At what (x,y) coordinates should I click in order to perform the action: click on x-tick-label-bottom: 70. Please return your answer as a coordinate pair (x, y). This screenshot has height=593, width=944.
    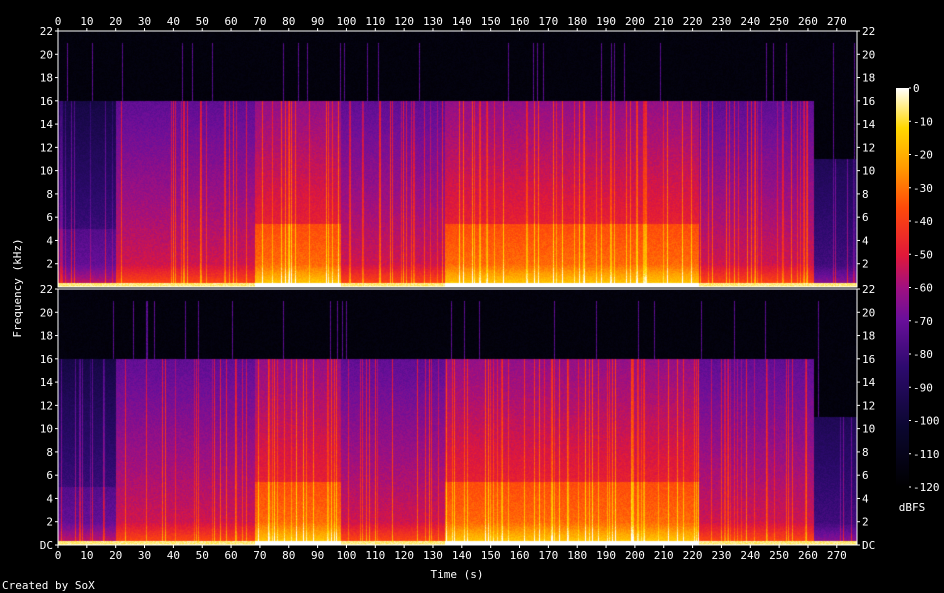
    Looking at the image, I should click on (259, 555).